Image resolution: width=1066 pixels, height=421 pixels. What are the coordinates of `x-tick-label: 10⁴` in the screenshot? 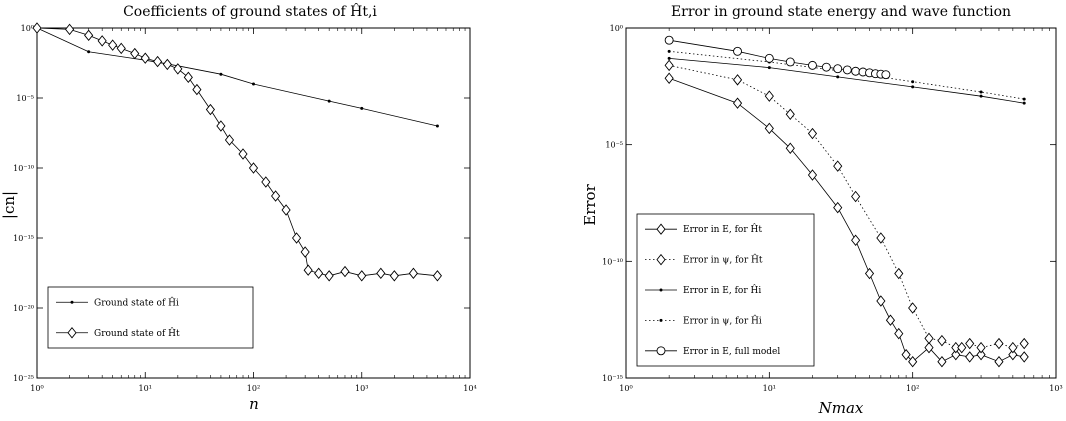 It's located at (469, 388).